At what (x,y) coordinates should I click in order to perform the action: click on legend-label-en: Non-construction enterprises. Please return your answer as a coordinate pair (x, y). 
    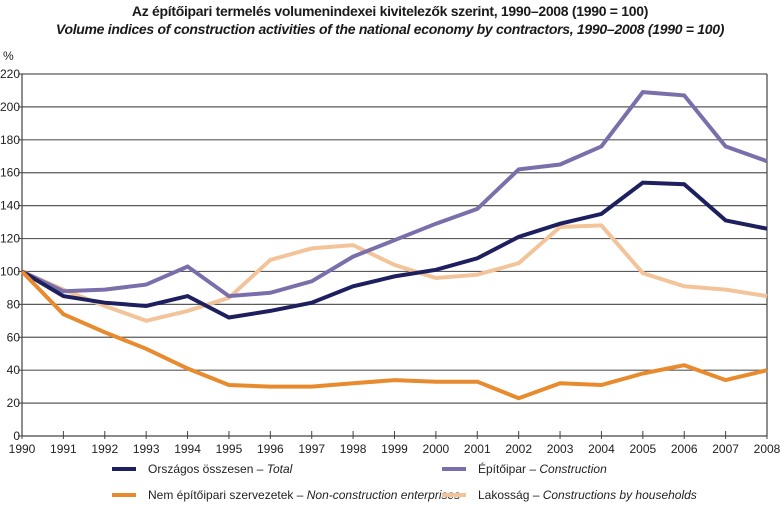
    Looking at the image, I should click on (383, 495).